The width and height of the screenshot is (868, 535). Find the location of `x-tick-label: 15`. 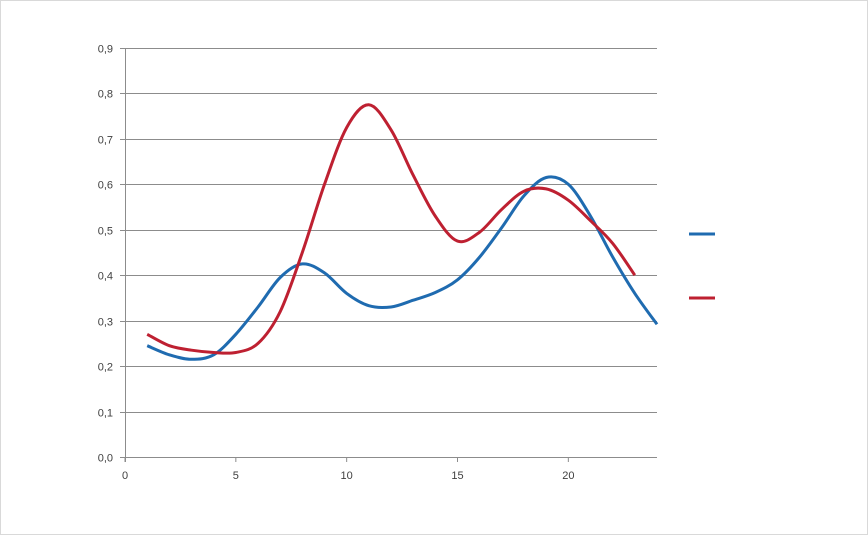

x-tick-label: 15 is located at coordinates (457, 476).